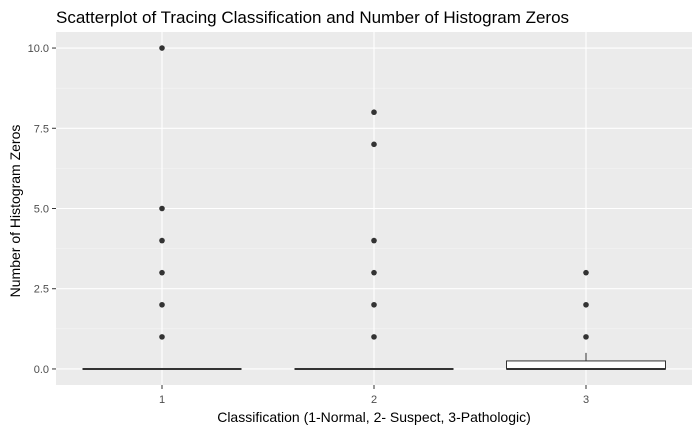  What do you see at coordinates (15, 211) in the screenshot?
I see `y-axis-label: Number of Histogram Zeros` at bounding box center [15, 211].